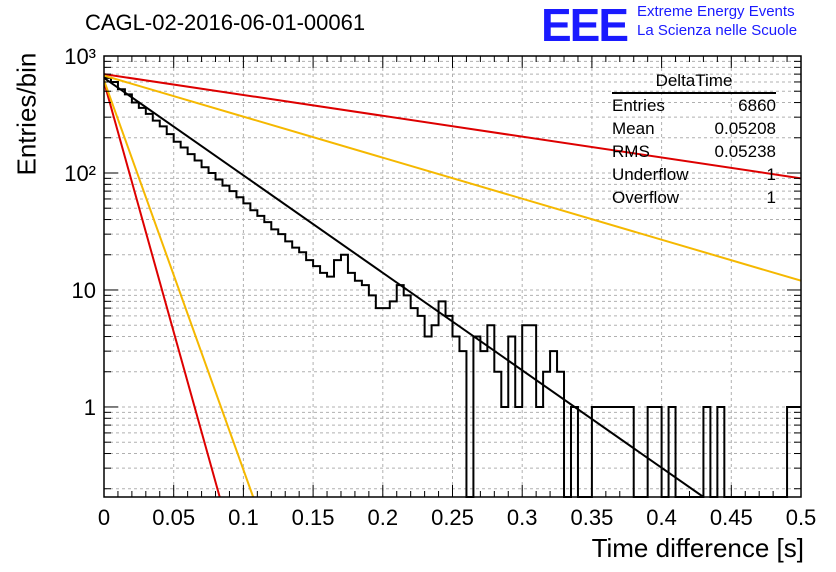  What do you see at coordinates (225, 22) in the screenshot?
I see `plot-title: CAGL-02-2016-06-01-00061` at bounding box center [225, 22].